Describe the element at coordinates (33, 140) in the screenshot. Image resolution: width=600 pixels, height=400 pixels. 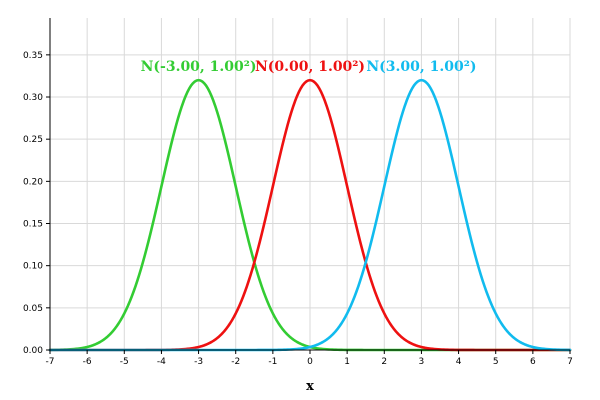
I see `y-tick-label: 0.25` at that location.